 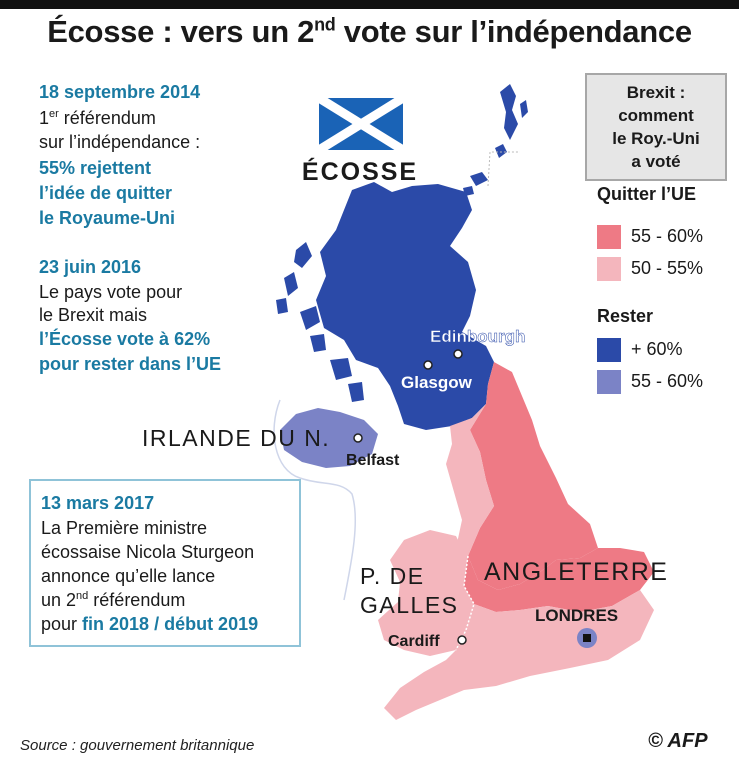 What do you see at coordinates (128, 576) in the screenshot?
I see `event-text: annonce qu’elle lance` at bounding box center [128, 576].